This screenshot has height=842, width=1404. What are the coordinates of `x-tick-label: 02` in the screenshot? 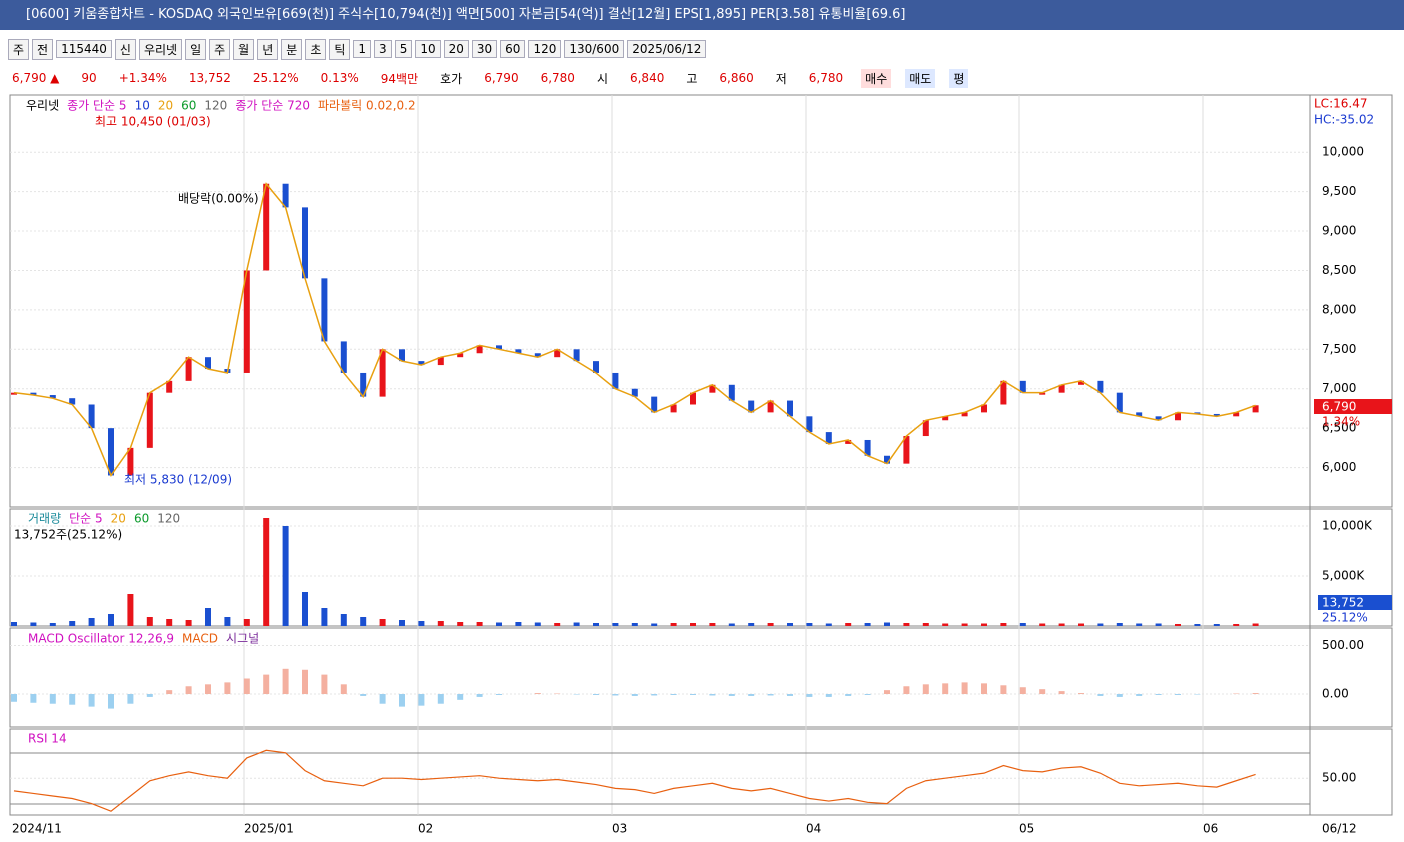 It's located at (425, 829).